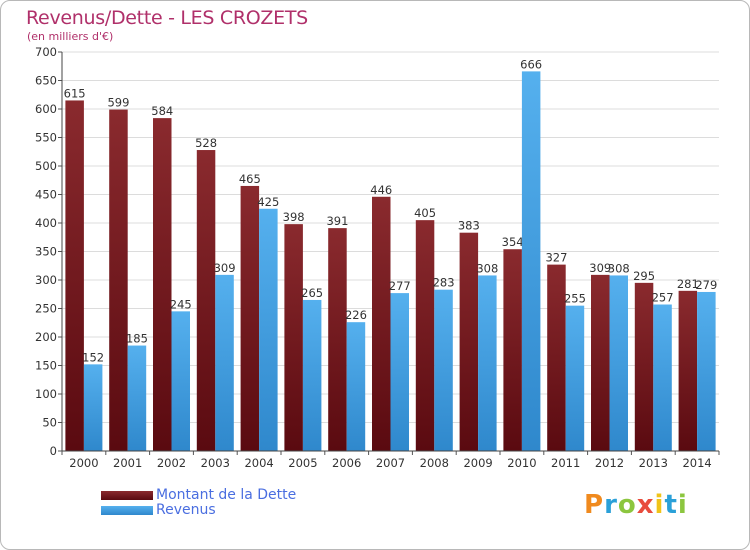 The width and height of the screenshot is (750, 550). What do you see at coordinates (645, 505) in the screenshot?
I see `logo-letter: x` at bounding box center [645, 505].